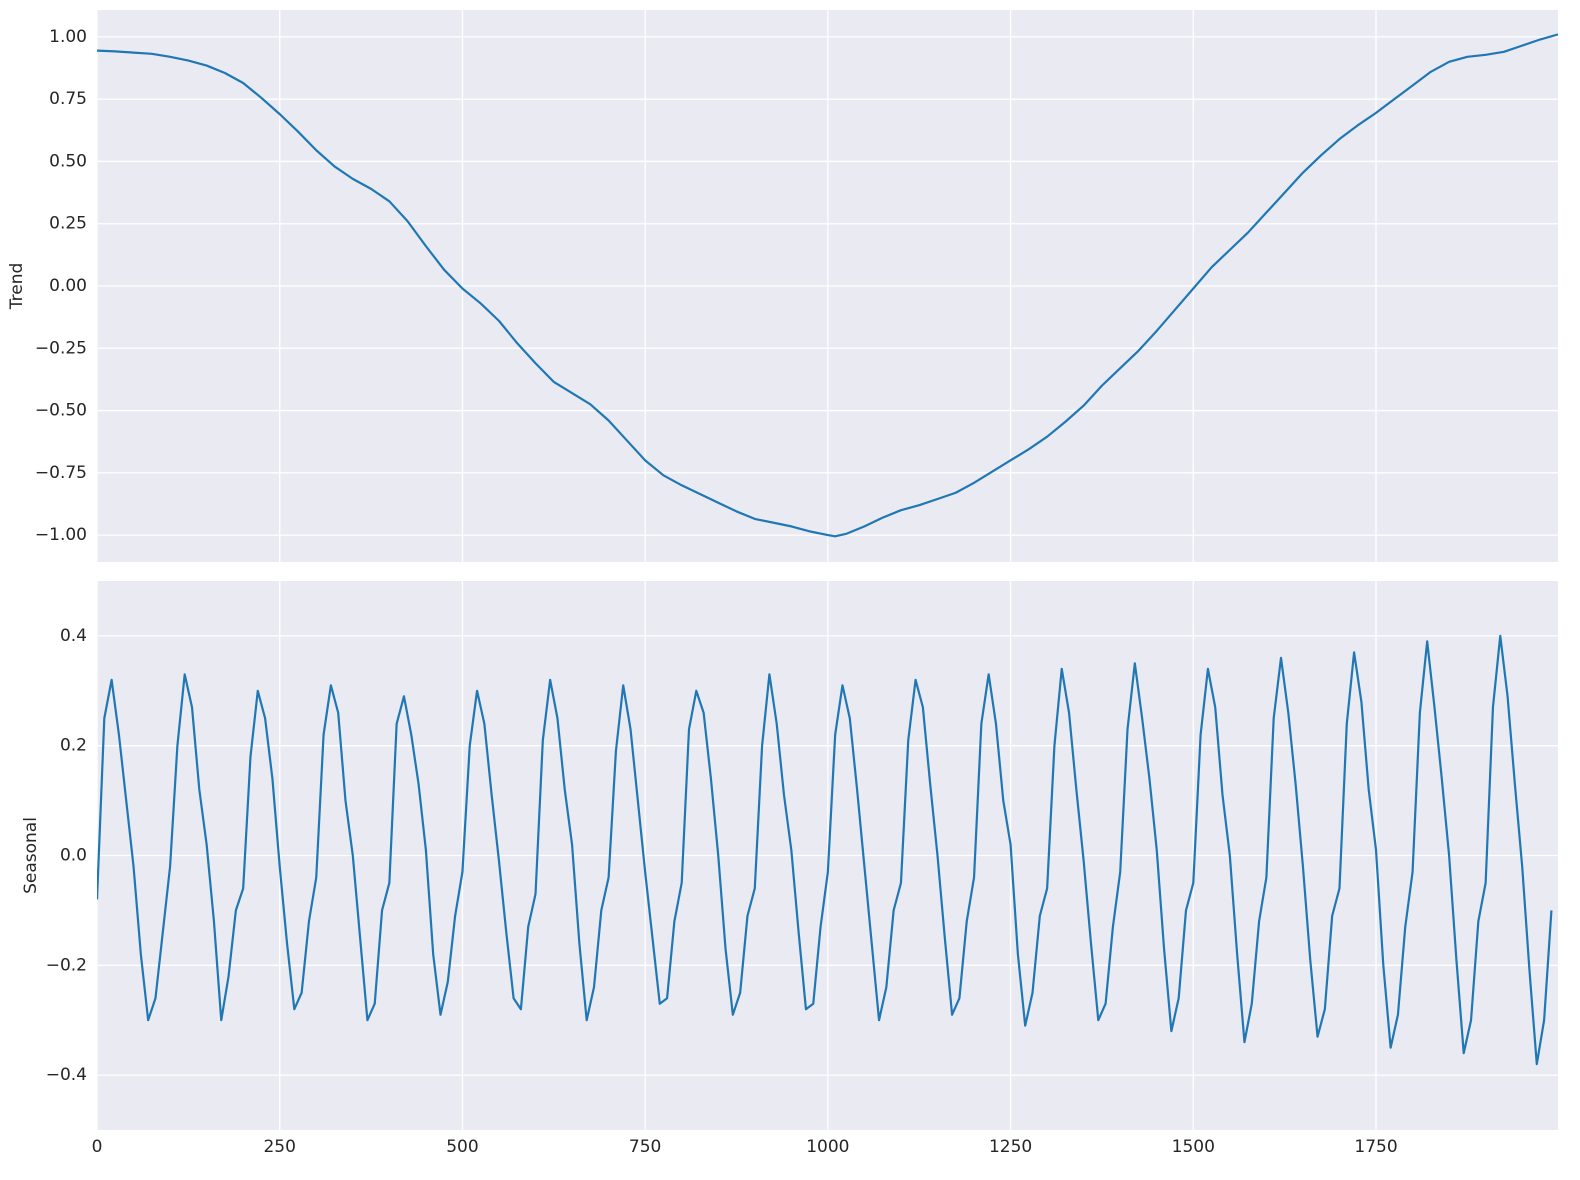  I want to click on y-tick-label: −0.2, so click(66, 965).